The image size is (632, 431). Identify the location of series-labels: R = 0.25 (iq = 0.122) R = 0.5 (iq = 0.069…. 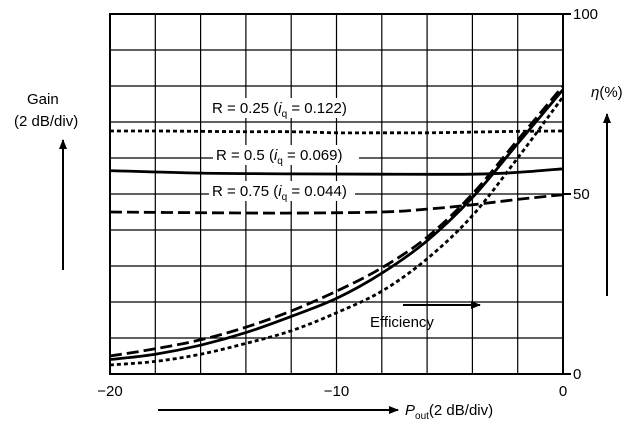
(284, 150).